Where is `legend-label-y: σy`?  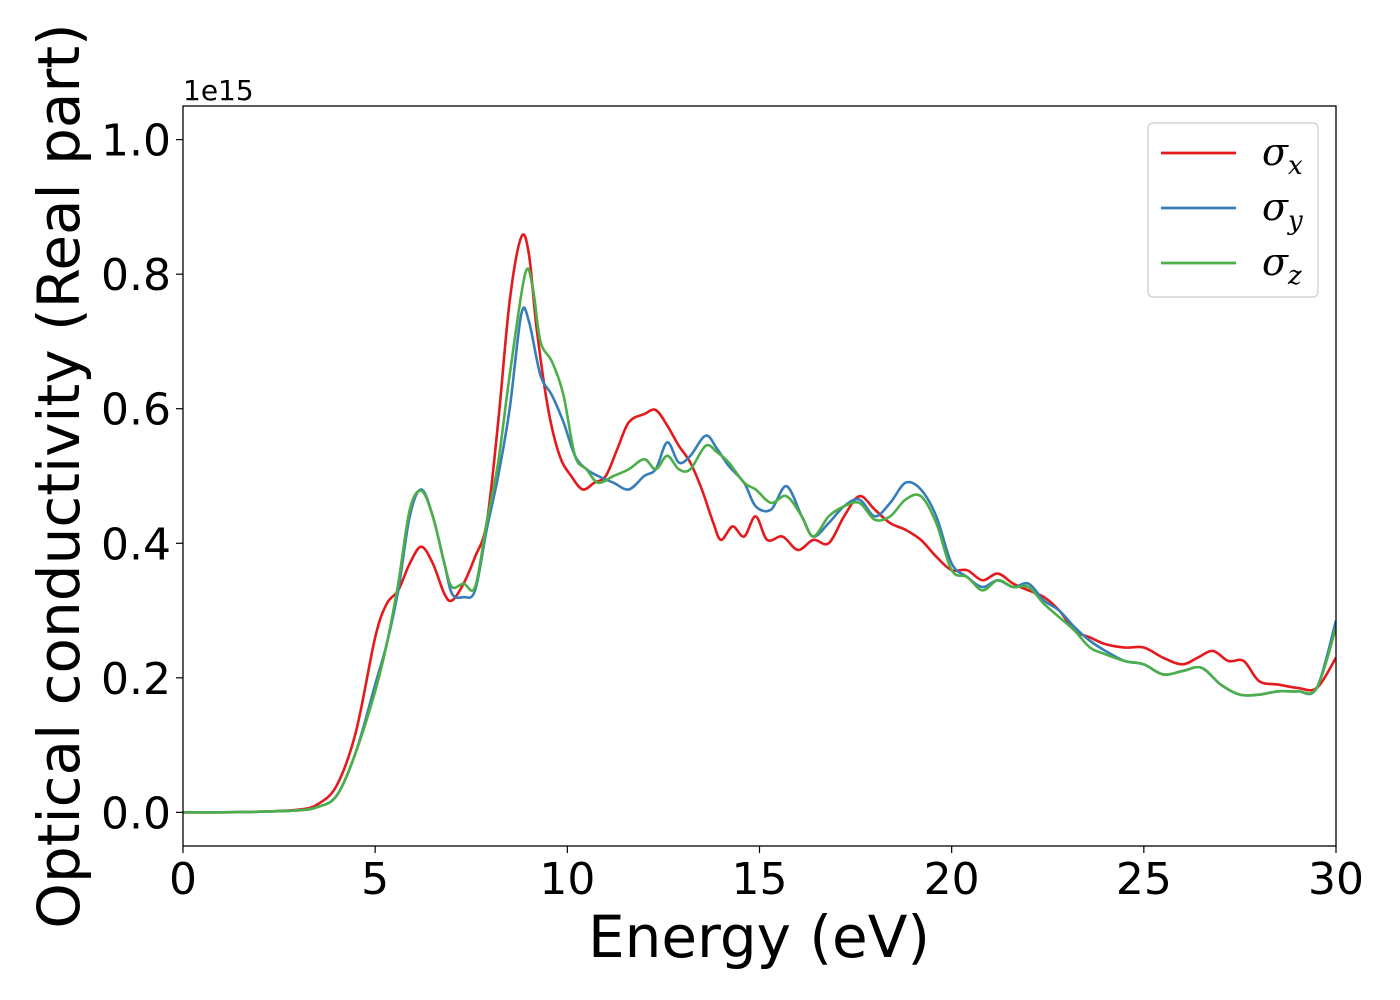 legend-label-y: σy is located at coordinates (1282, 210).